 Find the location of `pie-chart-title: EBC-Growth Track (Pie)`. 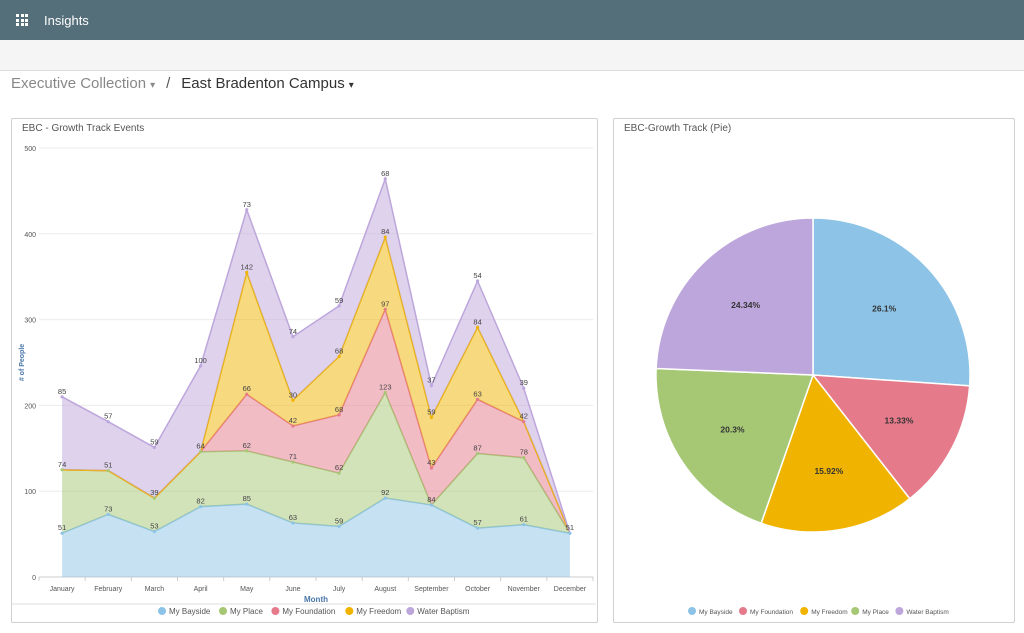

pie-chart-title: EBC-Growth Track (Pie) is located at coordinates (678, 128).